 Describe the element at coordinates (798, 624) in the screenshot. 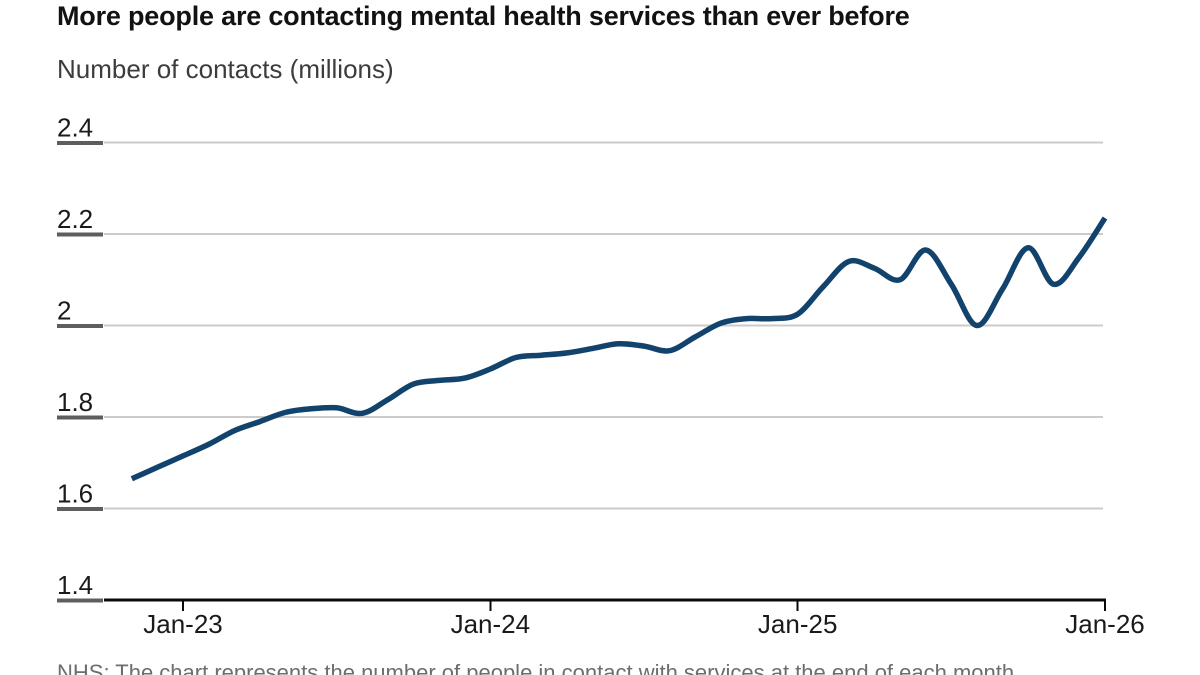

I see `x-tick-label: Jan-25` at that location.